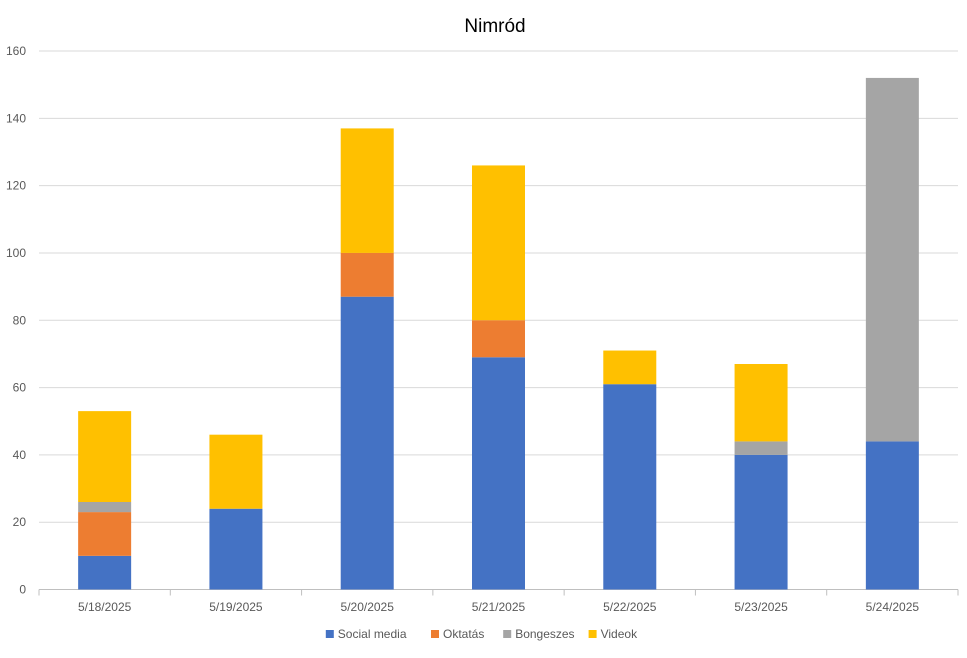 This screenshot has width=967, height=658. Describe the element at coordinates (499, 607) in the screenshot. I see `x-tick-label: 5/21/2025` at that location.